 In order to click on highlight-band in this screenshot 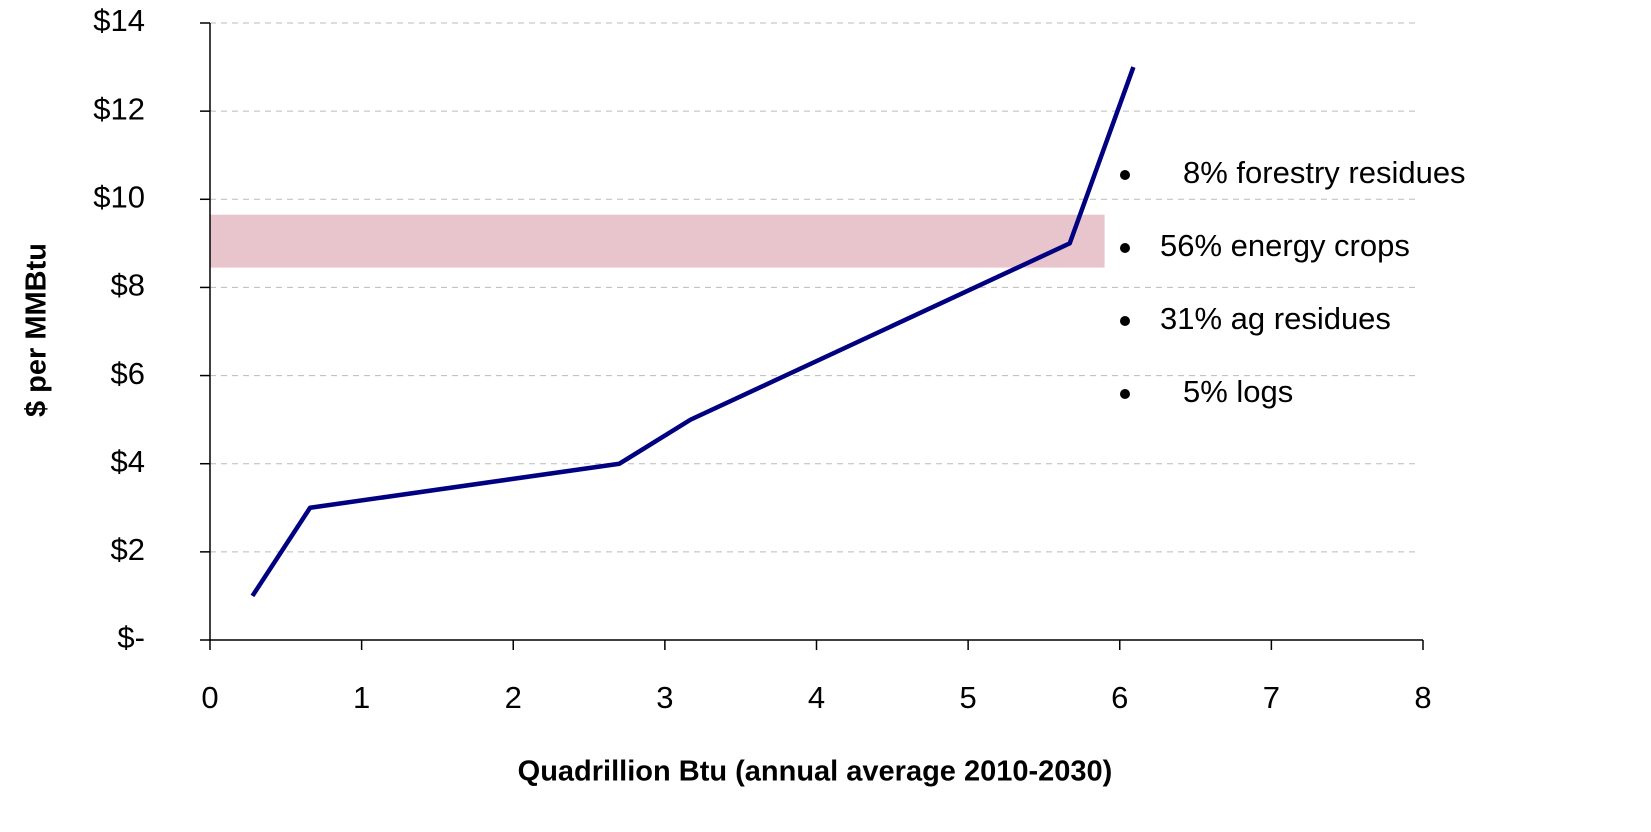, I will do `click(657, 241)`.